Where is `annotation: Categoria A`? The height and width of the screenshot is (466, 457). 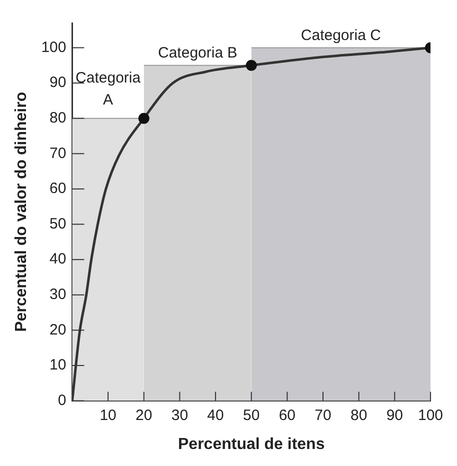
annotation: Categoria A is located at coordinates (109, 88).